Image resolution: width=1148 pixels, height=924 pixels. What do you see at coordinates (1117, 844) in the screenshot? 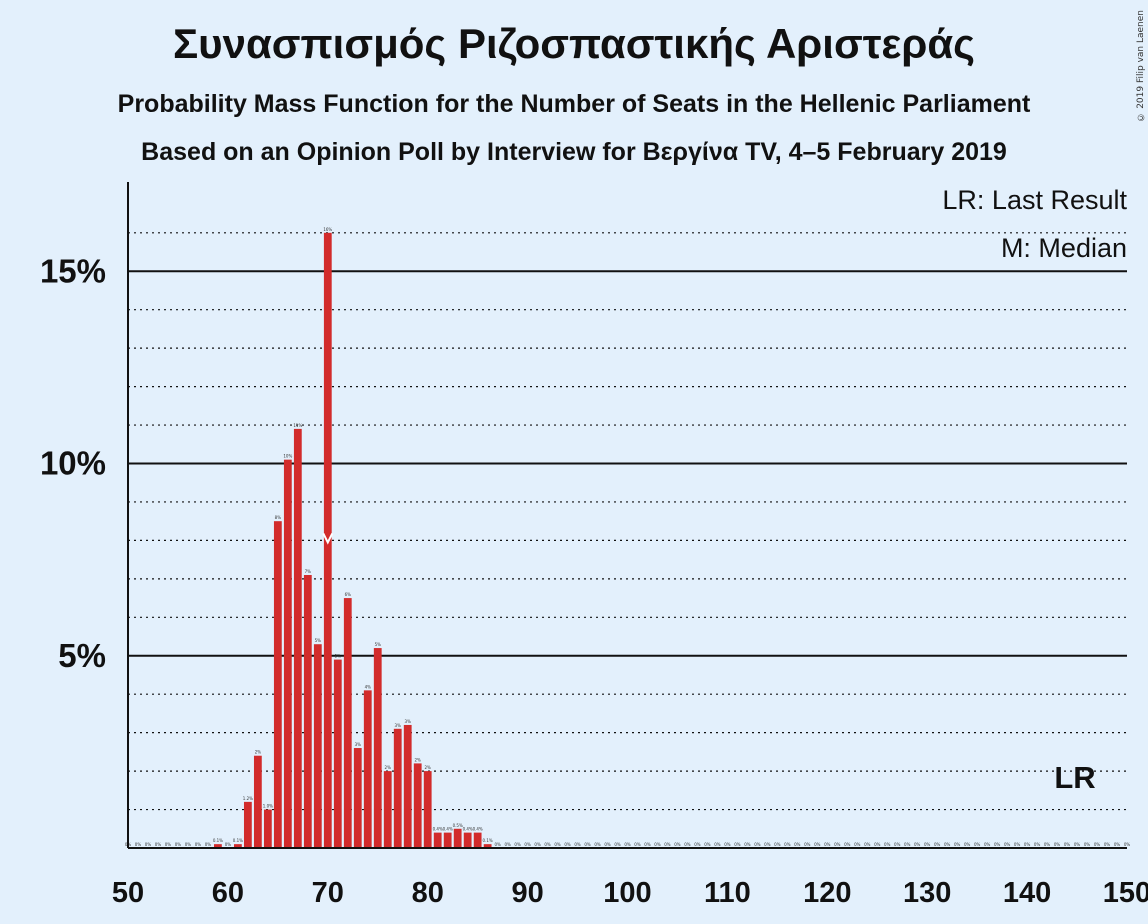
I see `zero-label-149: 0%` at bounding box center [1117, 844].